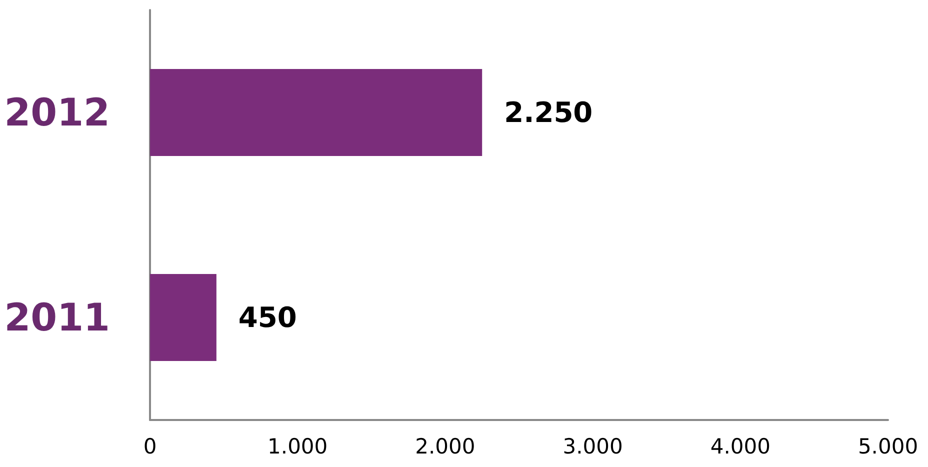  What do you see at coordinates (888, 446) in the screenshot?
I see `x-tick-label: 5.000` at bounding box center [888, 446].